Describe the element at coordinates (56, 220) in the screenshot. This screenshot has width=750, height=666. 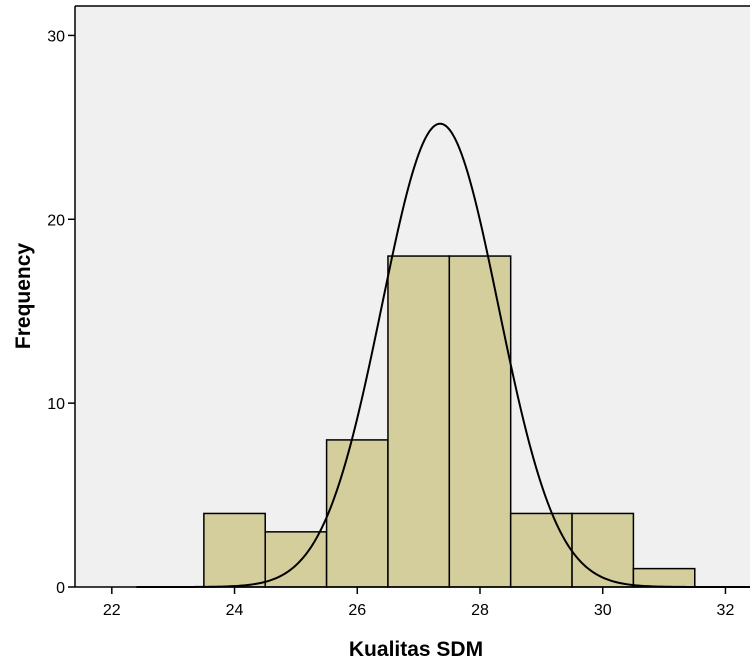
I see `y-tick-label: 20` at that location.